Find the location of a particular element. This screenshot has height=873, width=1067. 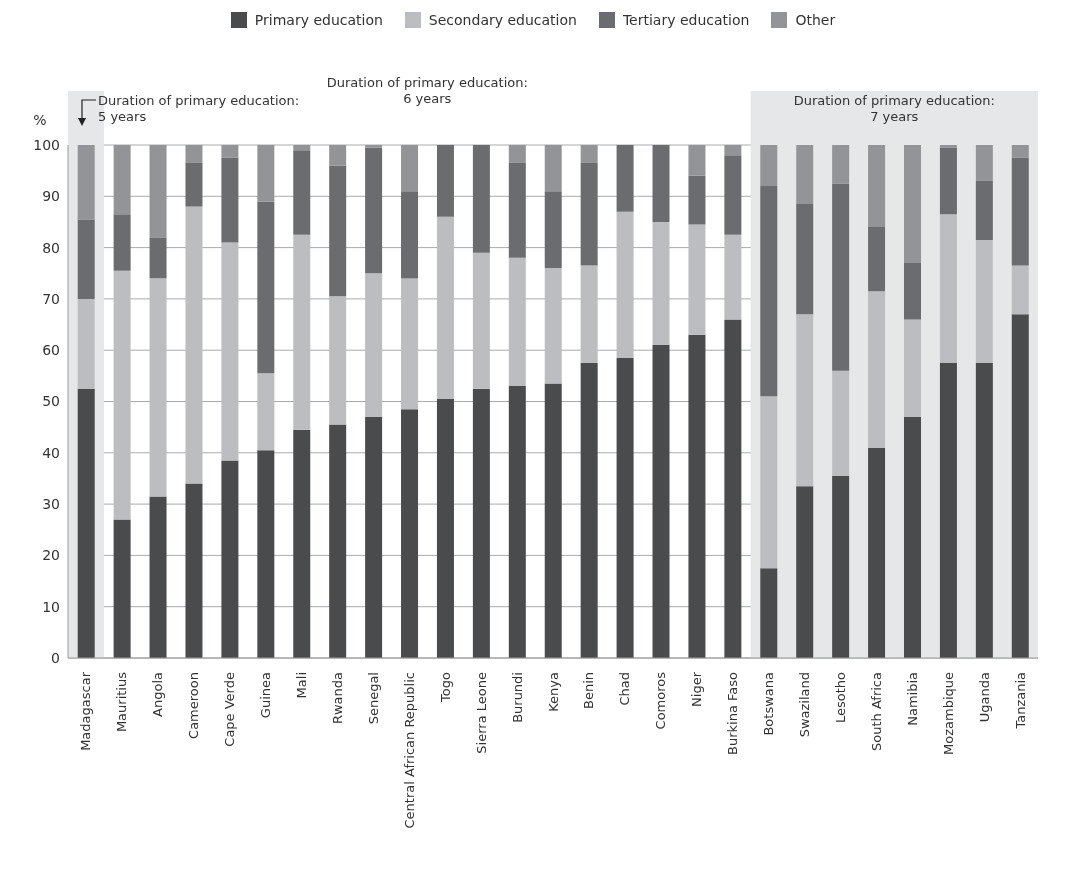

y-tick-label: 10 is located at coordinates (51, 606).